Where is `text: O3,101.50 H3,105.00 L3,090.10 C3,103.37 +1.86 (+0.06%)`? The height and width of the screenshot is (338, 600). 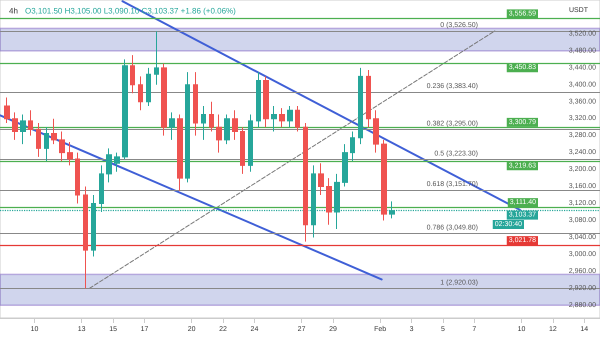 text: O3,101.50 H3,105.00 L3,090.10 C3,103.37 +1.86 (+0.06%) is located at coordinates (130, 11).